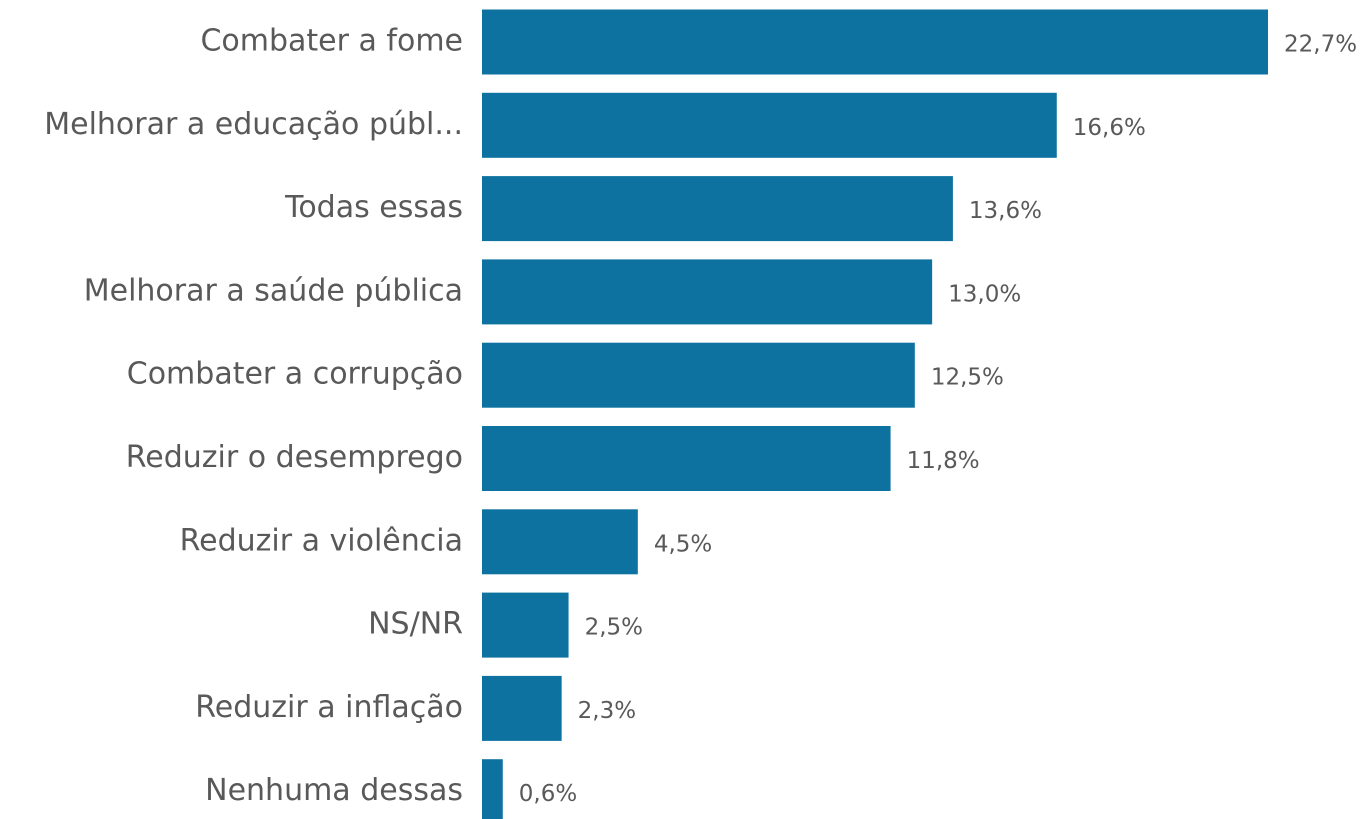 Image resolution: width=1369 pixels, height=819 pixels. Describe the element at coordinates (984, 294) in the screenshot. I see `value-label: 13,0%` at that location.